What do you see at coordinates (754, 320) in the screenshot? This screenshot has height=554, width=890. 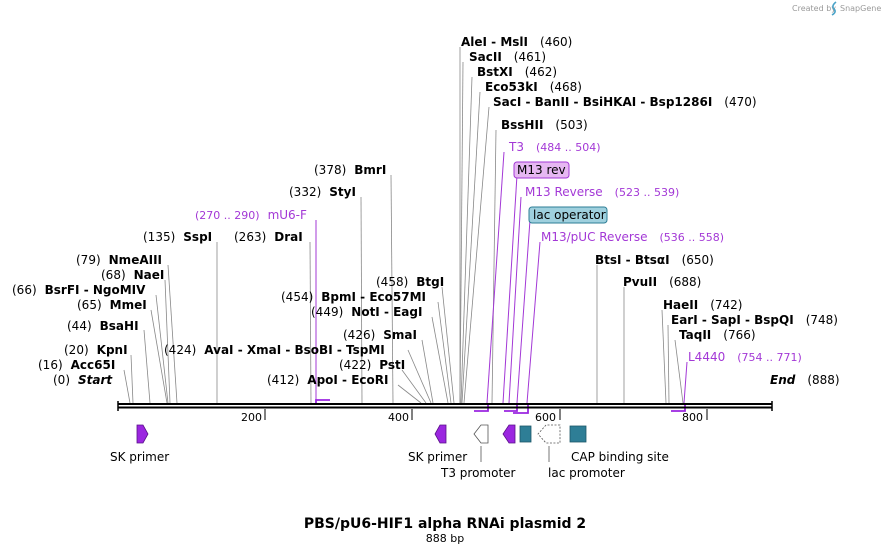 I see `site-label: EarI - SapI - BspQI (748)` at bounding box center [754, 320].